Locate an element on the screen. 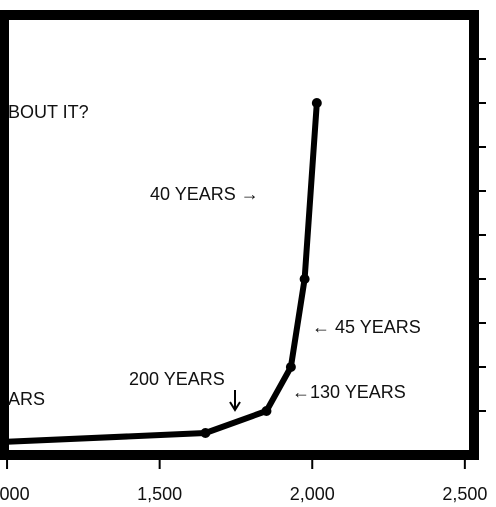 Image resolution: width=496 pixels, height=507 pixels. x-tick-label: 1,500 is located at coordinates (159, 494).